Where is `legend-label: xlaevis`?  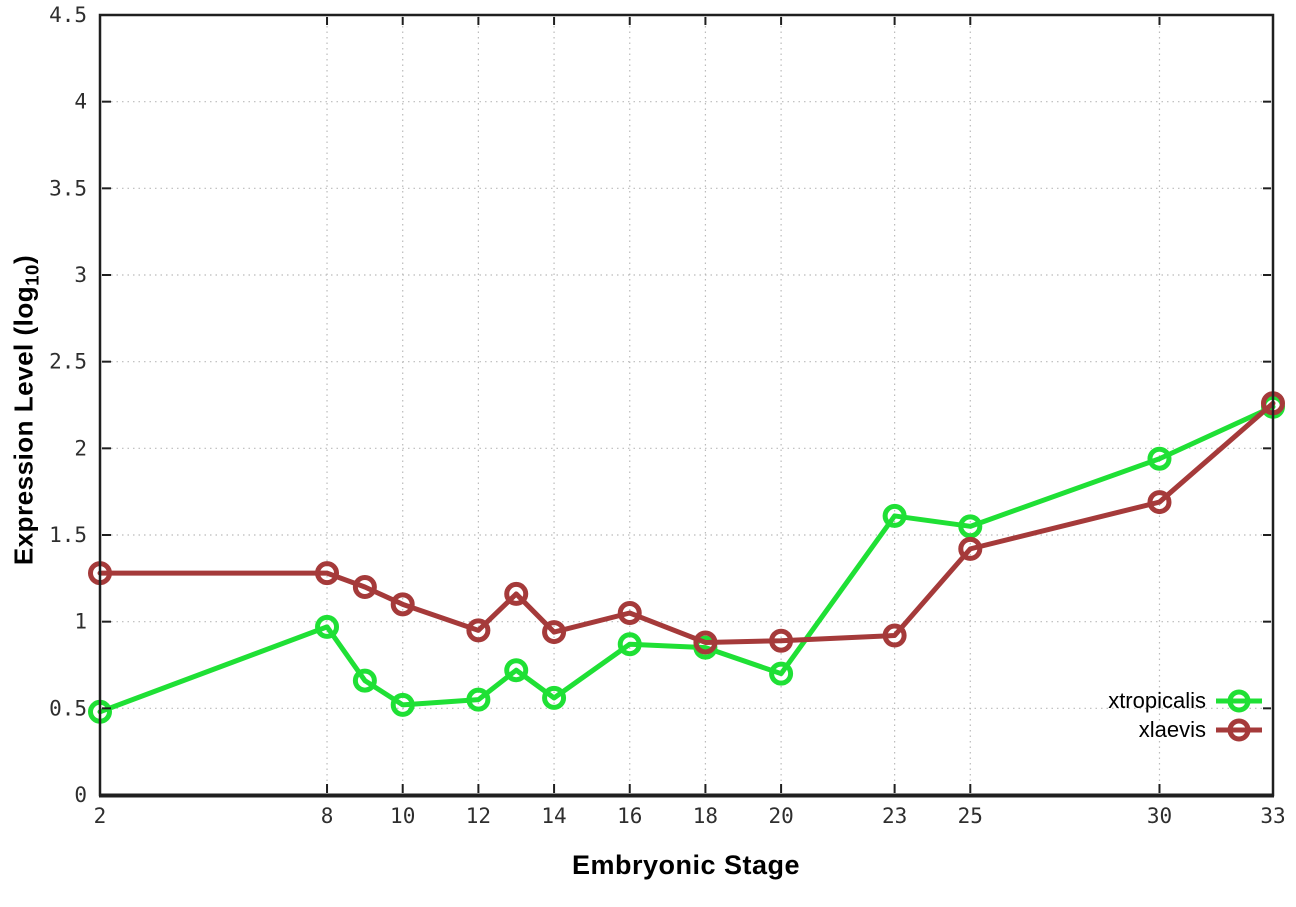
legend-label: xlaevis is located at coordinates (1172, 729).